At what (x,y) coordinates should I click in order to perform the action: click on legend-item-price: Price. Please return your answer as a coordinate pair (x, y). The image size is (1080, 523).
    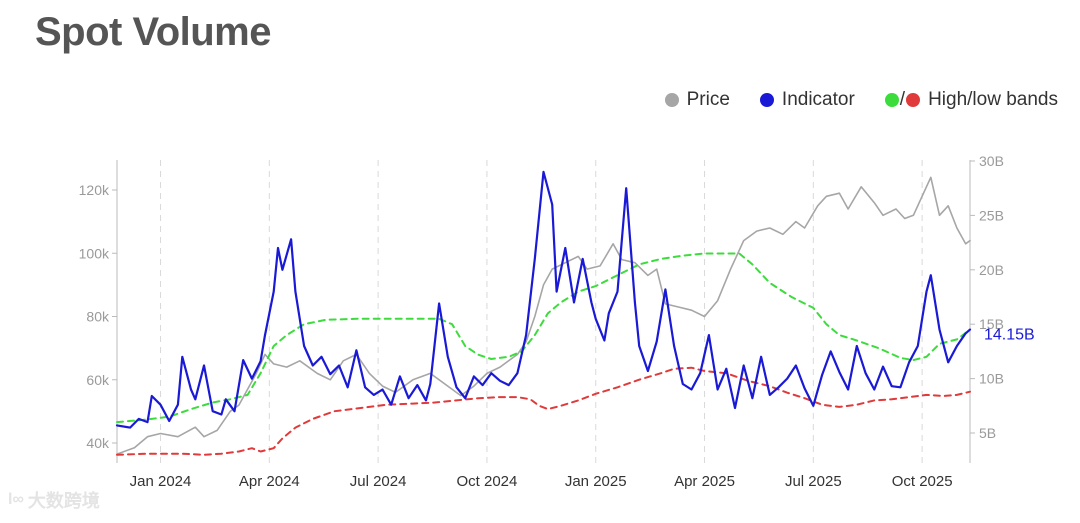
    Looking at the image, I should click on (697, 100).